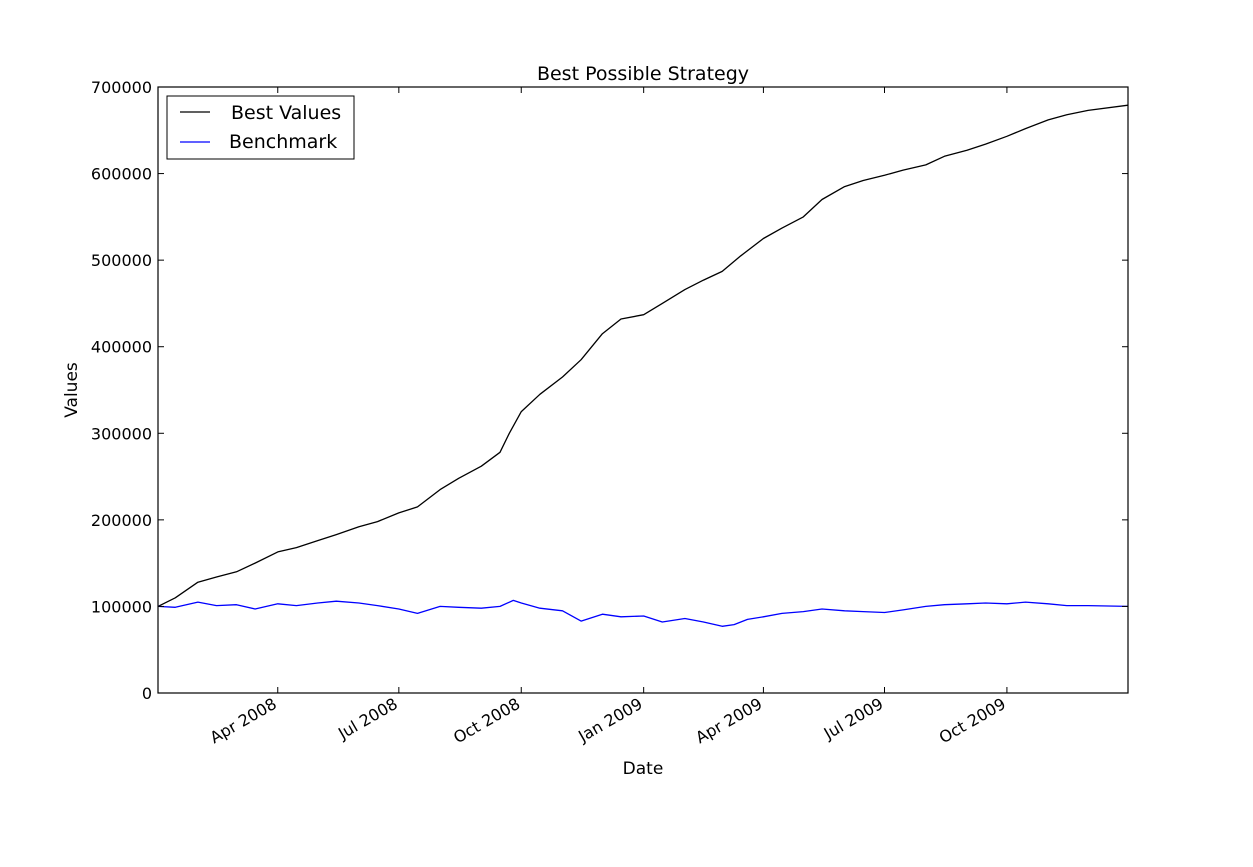  Describe the element at coordinates (121, 433) in the screenshot. I see `y-tick-label: 300000` at that location.